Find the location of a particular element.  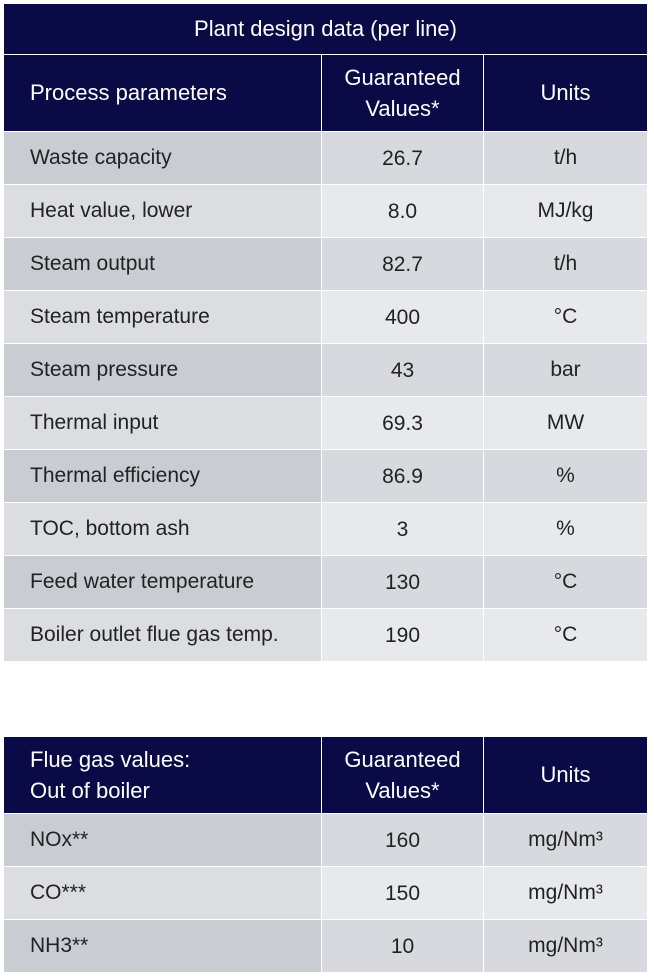

table-row: TOC, bottom ash 3% is located at coordinates (325, 529).